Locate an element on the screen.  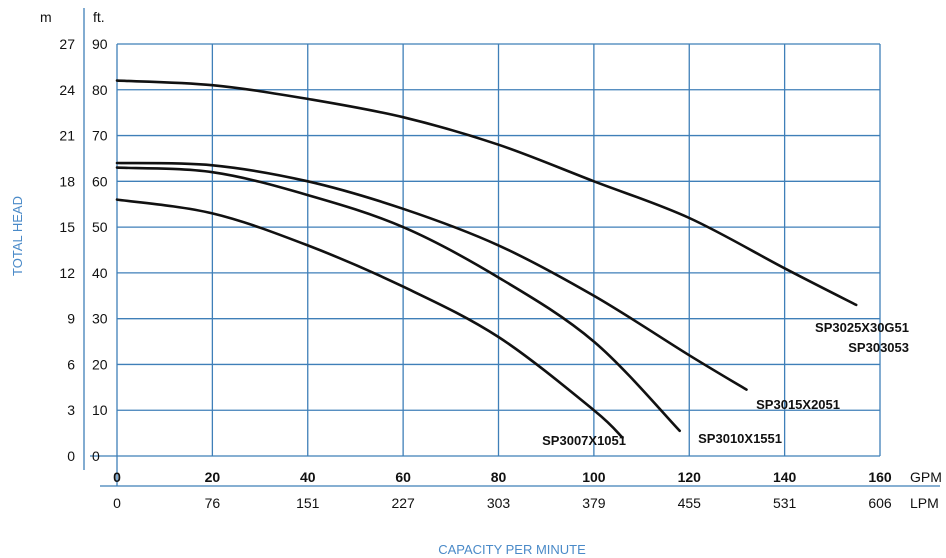
y-tick-label-ft: 40 is located at coordinates (100, 273).